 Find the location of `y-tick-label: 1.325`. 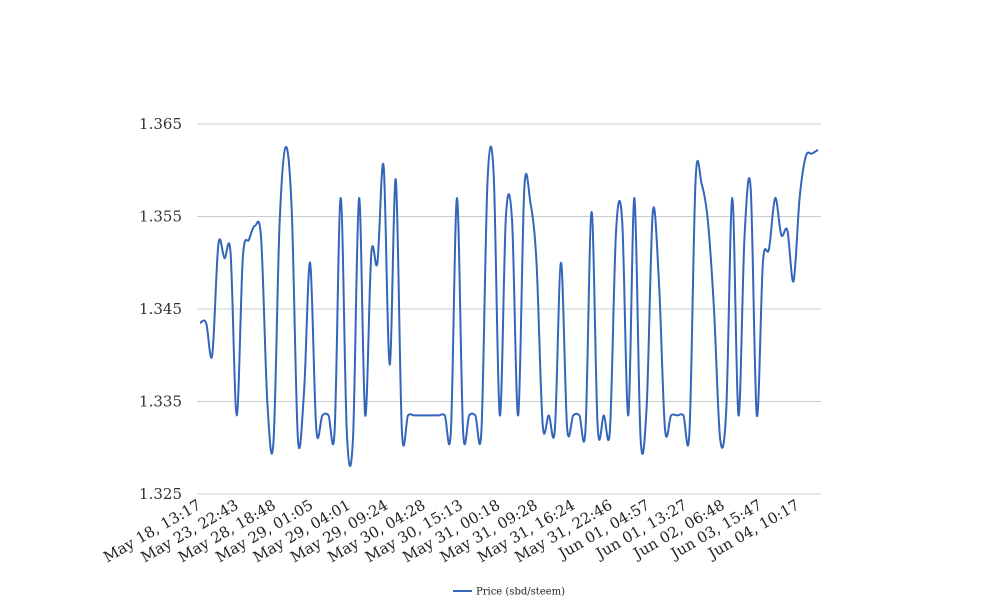

y-tick-label: 1.325 is located at coordinates (160, 494).